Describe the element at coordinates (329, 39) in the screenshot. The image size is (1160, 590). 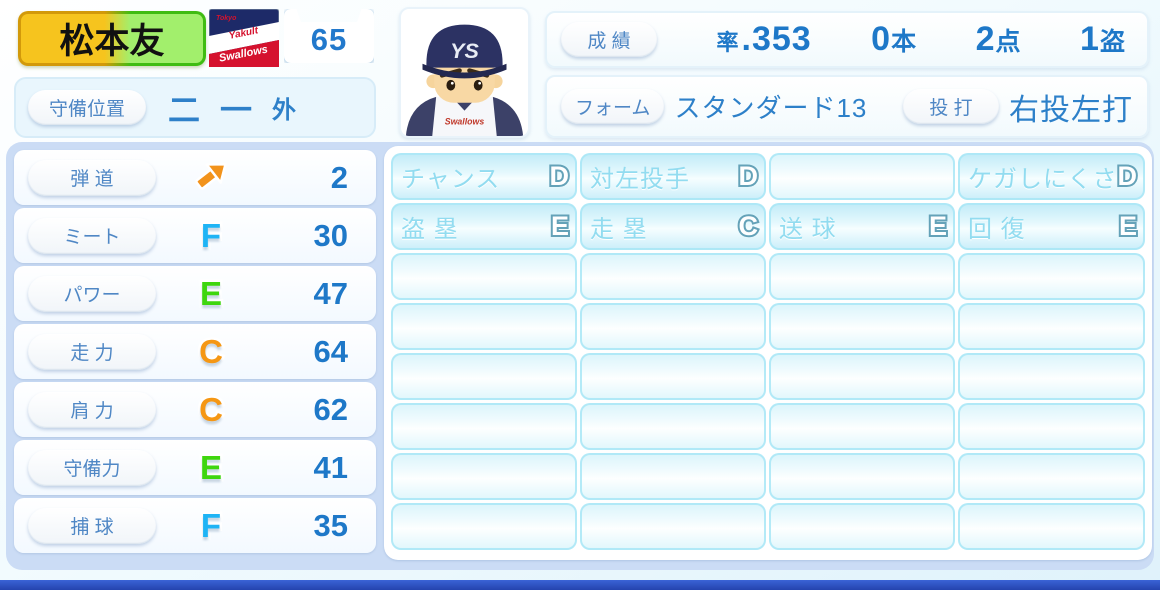
I see `uniform-number: 65` at that location.